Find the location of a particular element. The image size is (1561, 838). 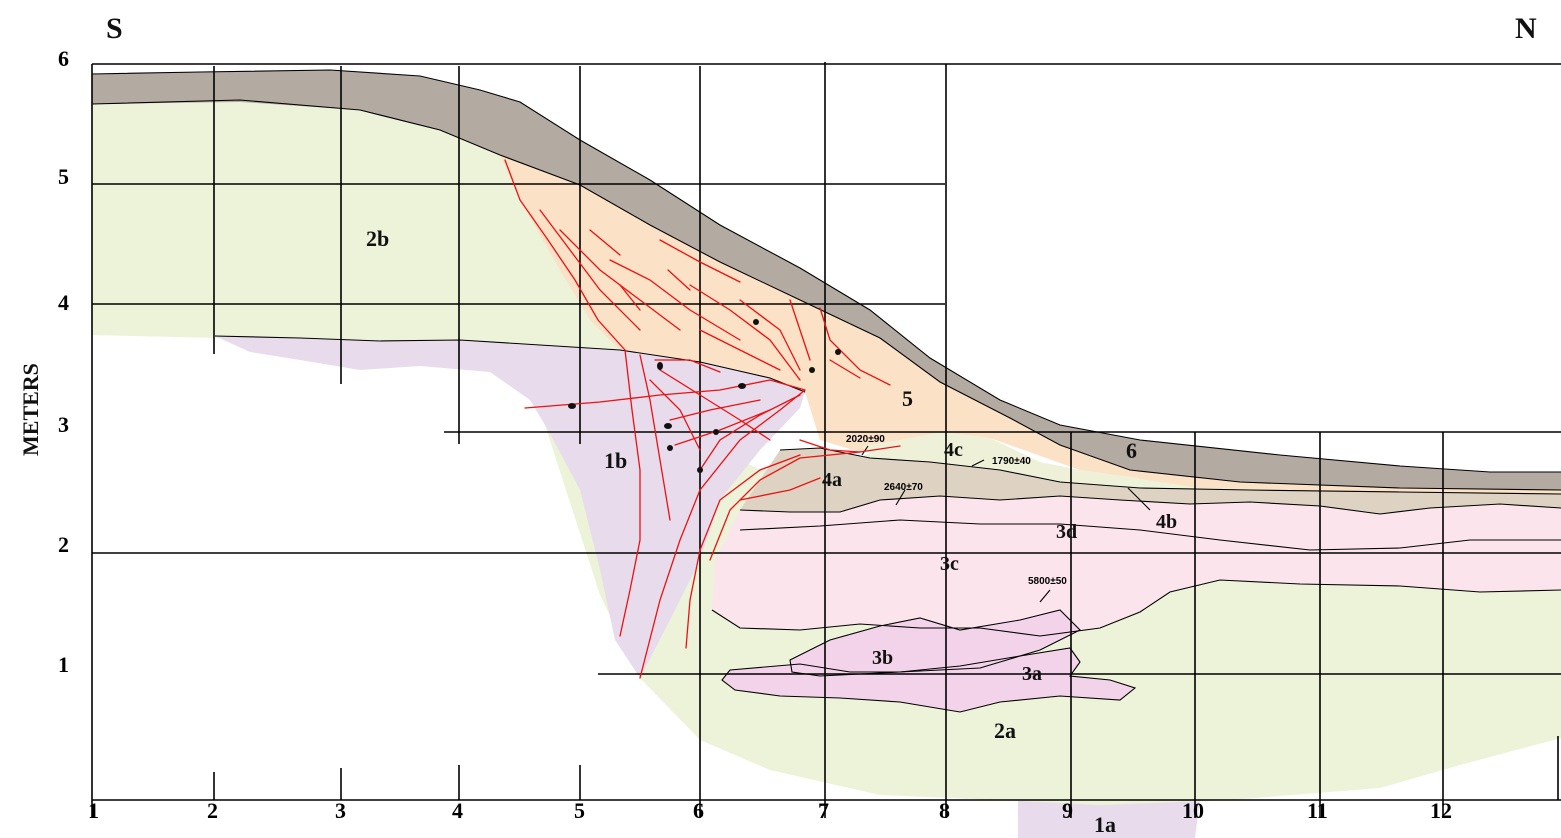

label-unit-4a: 4a is located at coordinates (832, 480).